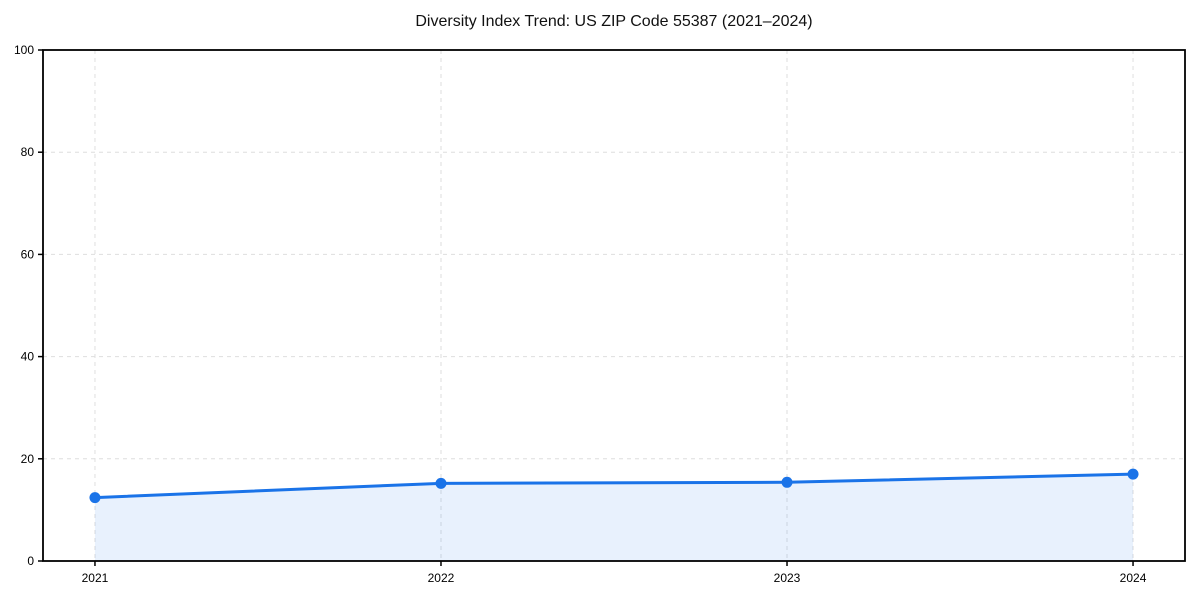  What do you see at coordinates (1133, 578) in the screenshot?
I see `x-tick-label-2024: 2024` at bounding box center [1133, 578].